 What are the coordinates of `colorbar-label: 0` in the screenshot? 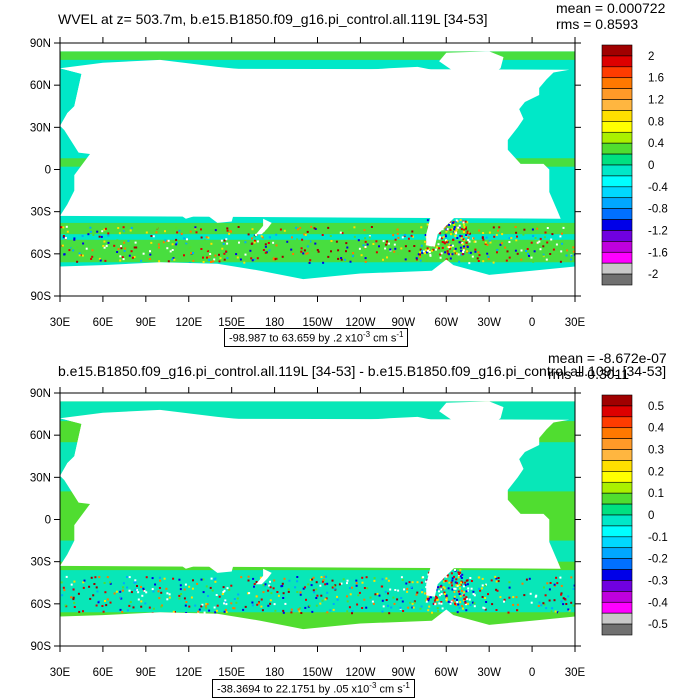 It's located at (651, 516).